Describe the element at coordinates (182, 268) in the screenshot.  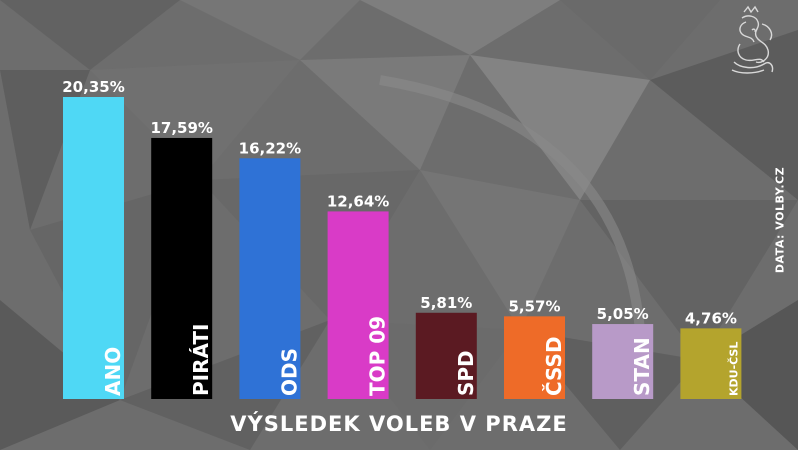
I see `bar-pirati` at that location.